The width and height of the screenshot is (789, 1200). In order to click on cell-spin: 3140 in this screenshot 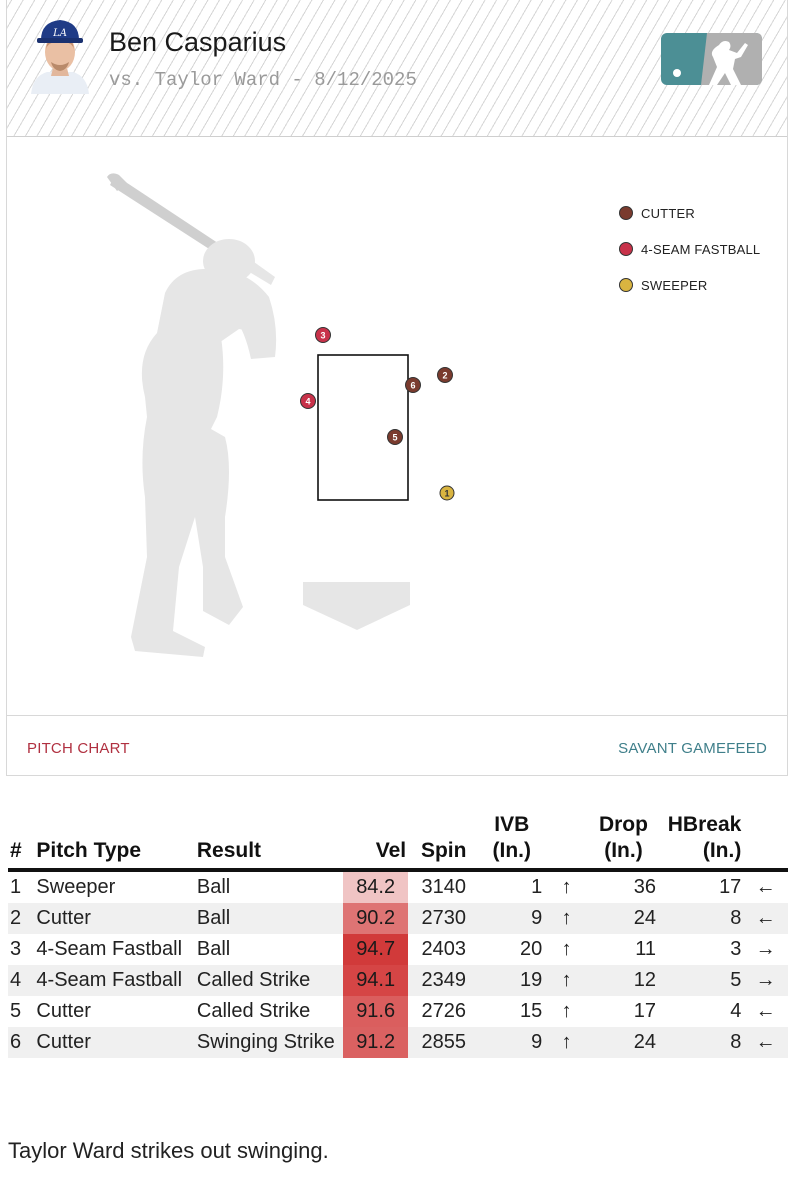, I will do `click(443, 887)`.